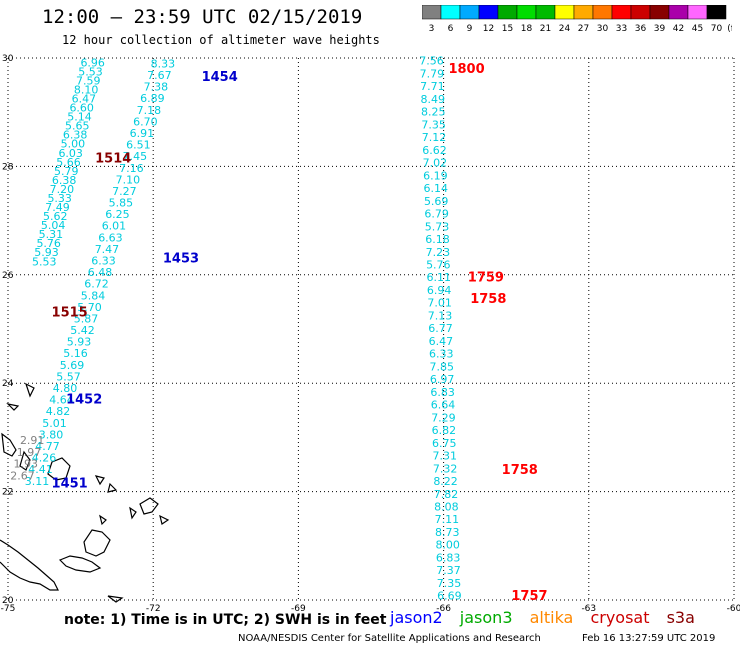 The height and width of the screenshot is (650, 740). What do you see at coordinates (68, 376) in the screenshot?
I see `wave-height-value: 5.57` at bounding box center [68, 376].